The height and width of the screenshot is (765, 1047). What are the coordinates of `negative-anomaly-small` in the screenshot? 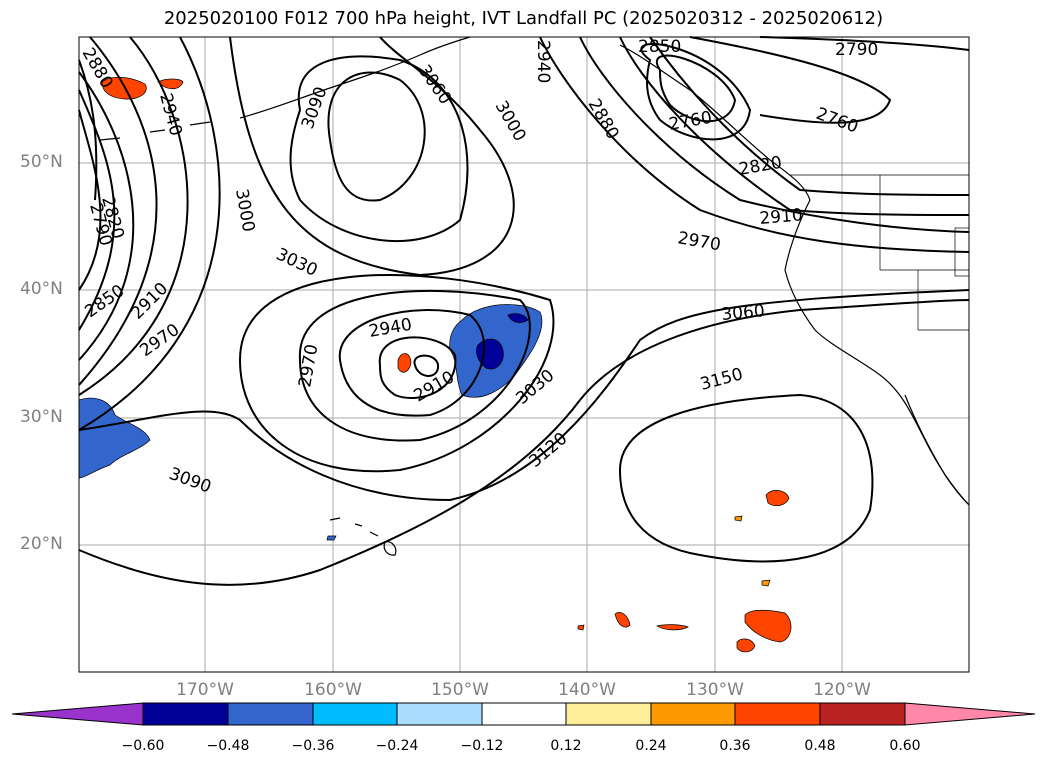 It's located at (331, 538).